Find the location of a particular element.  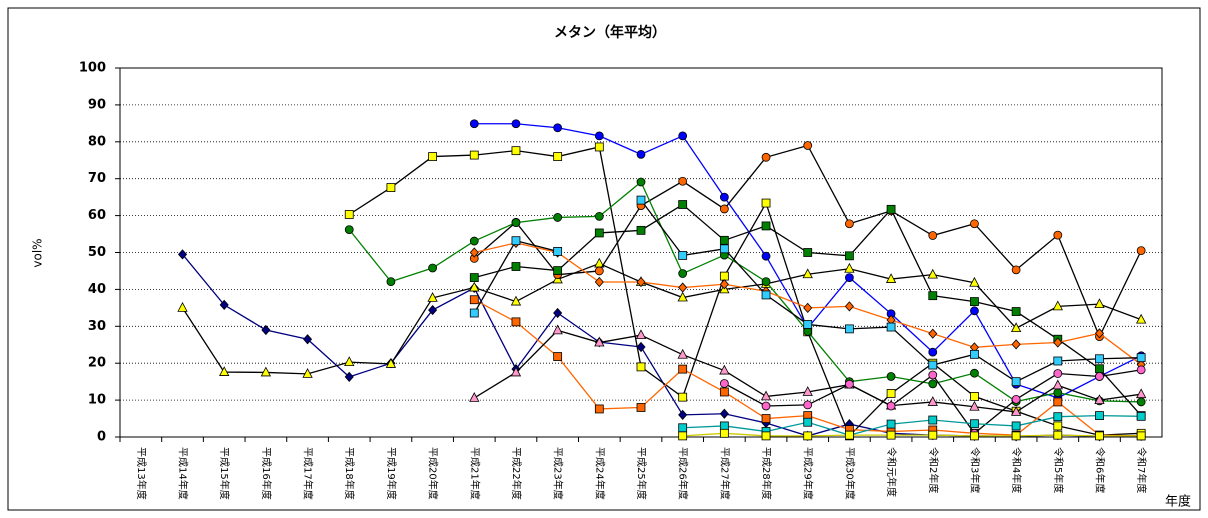

y-tick-label: 60 is located at coordinates (97, 215).